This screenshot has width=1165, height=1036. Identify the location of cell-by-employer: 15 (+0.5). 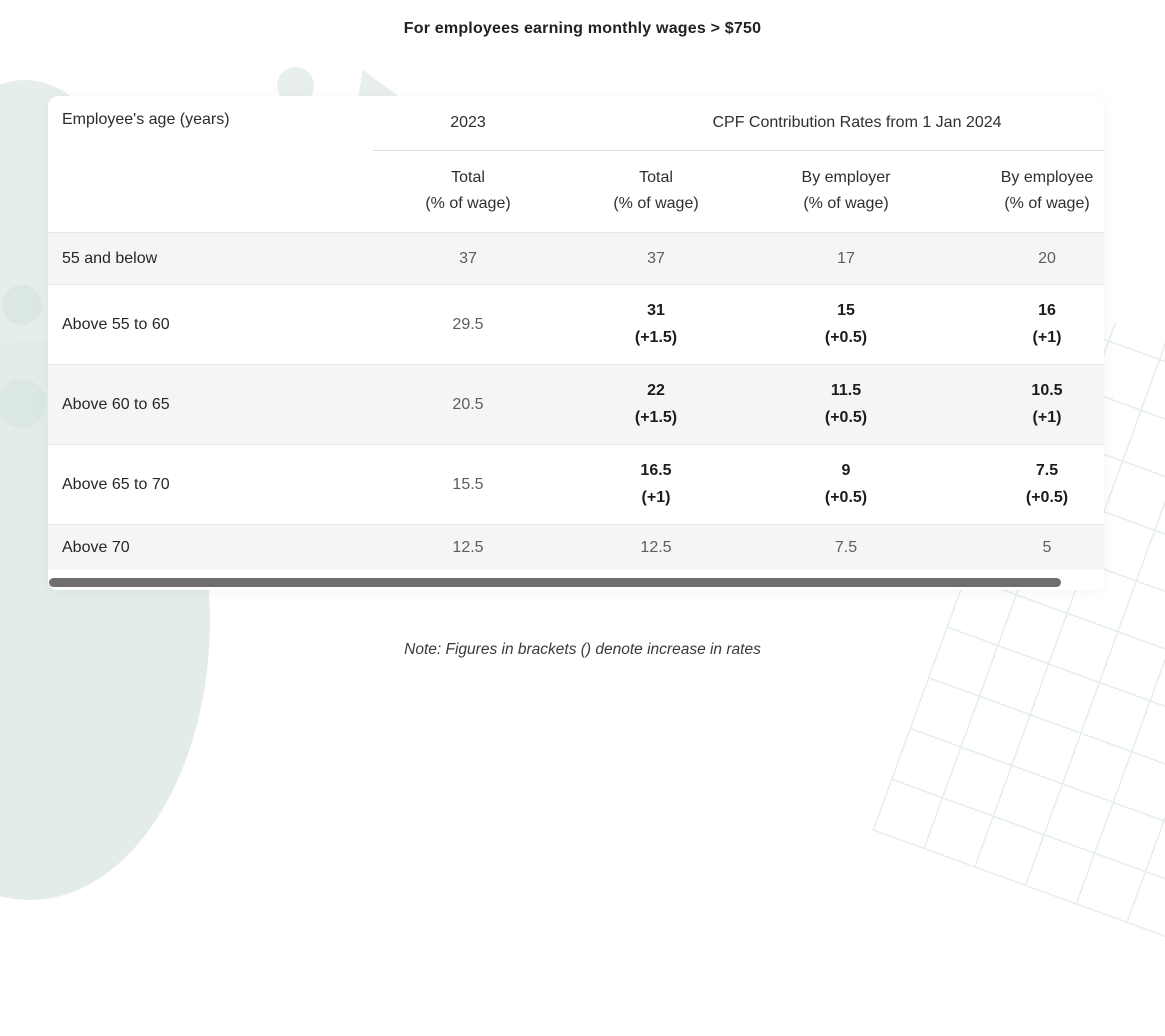
(846, 324).